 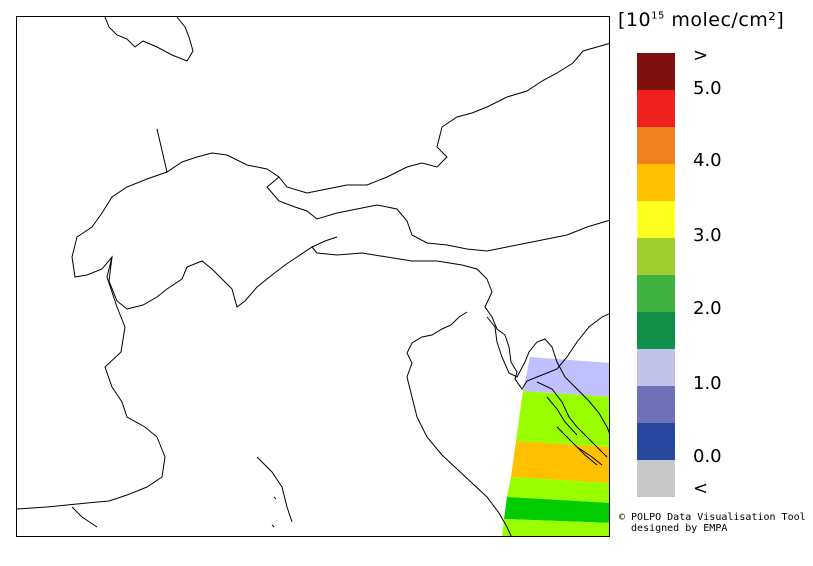 What do you see at coordinates (707, 308) in the screenshot?
I see `tick-label-2: 2.0` at bounding box center [707, 308].